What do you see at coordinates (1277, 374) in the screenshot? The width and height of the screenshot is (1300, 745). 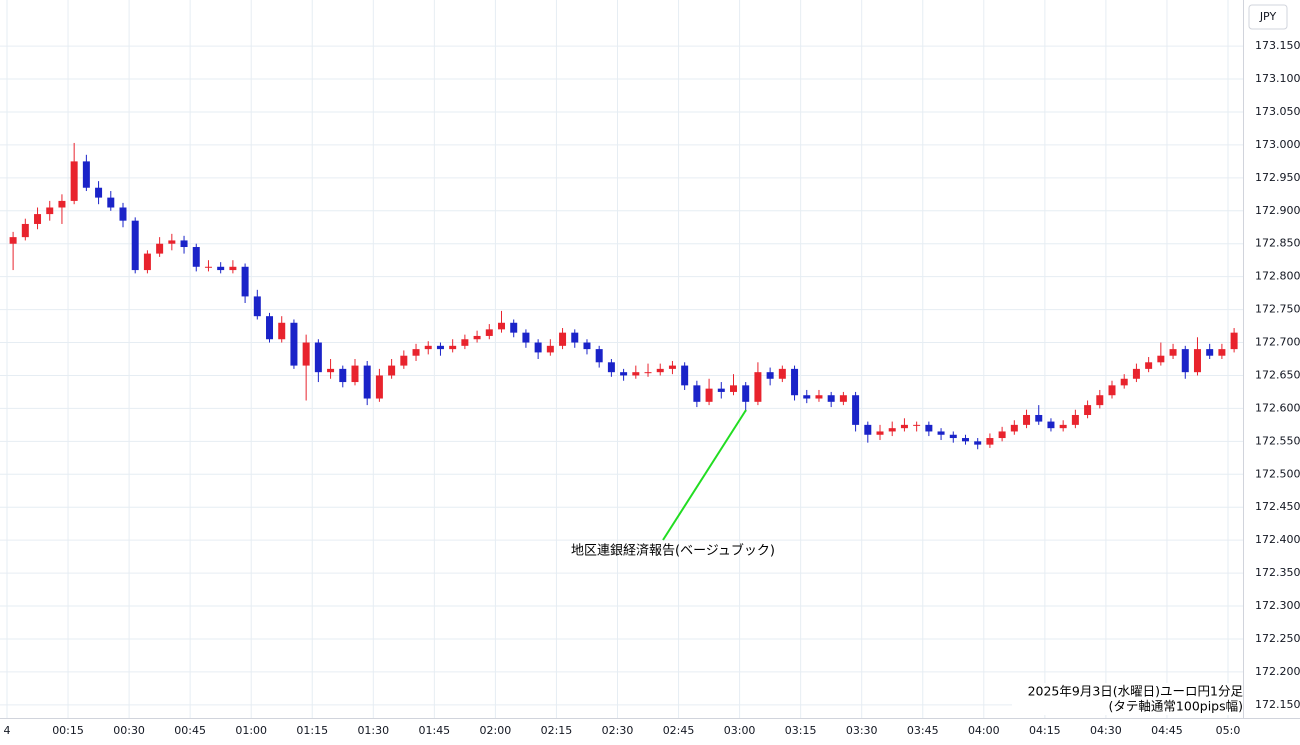 I see `y-tick-label: 172.650` at bounding box center [1277, 374].